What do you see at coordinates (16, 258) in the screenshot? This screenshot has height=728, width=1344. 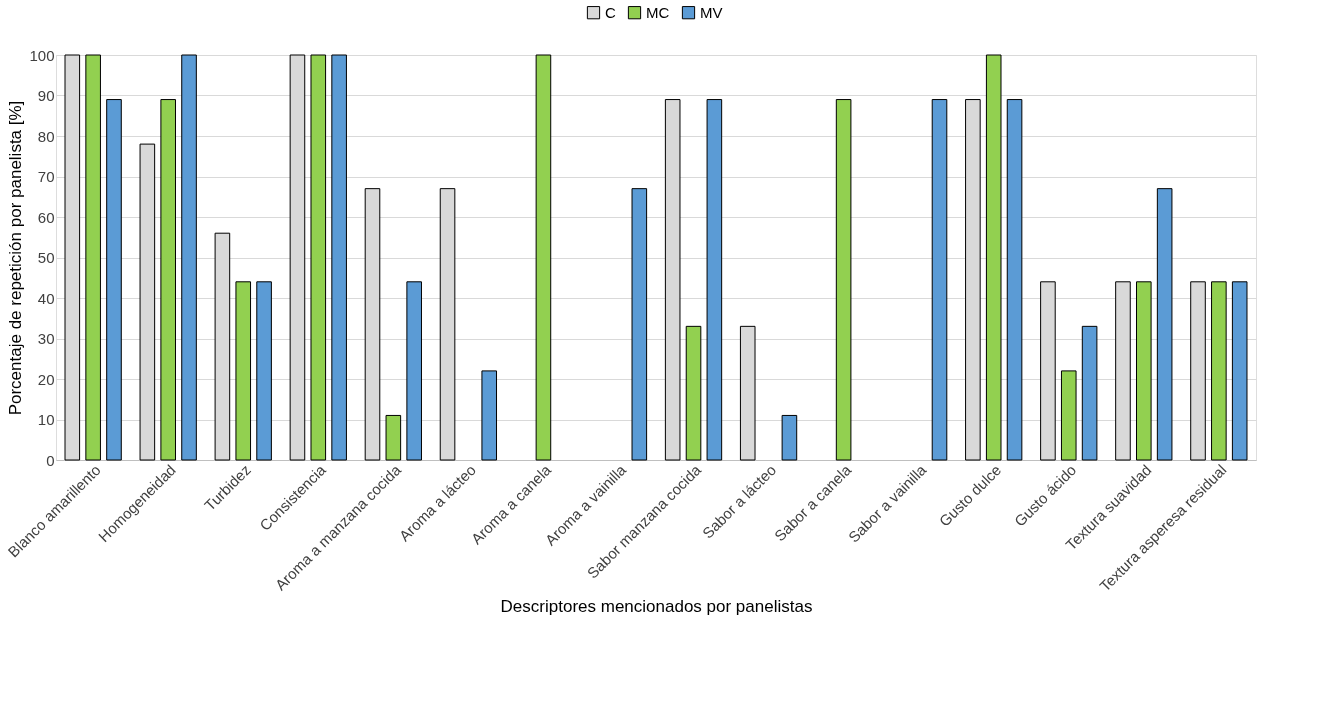 I see `y-axis-title: Porcentaje de repetición por panelista [%]` at bounding box center [16, 258].